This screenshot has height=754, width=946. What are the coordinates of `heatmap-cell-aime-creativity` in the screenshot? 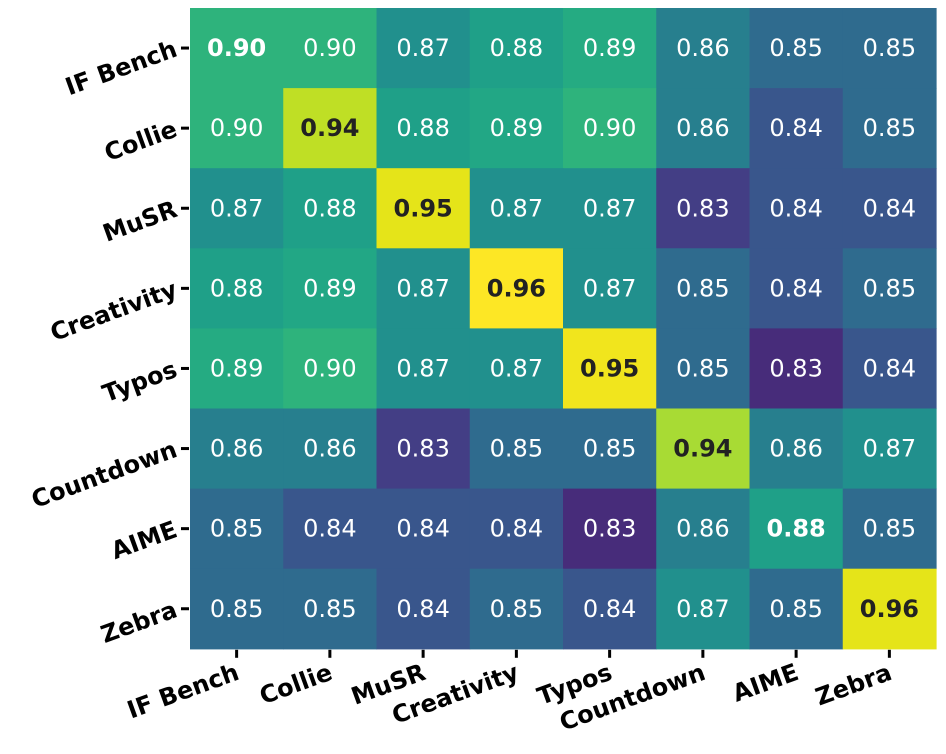 It's located at (516, 529).